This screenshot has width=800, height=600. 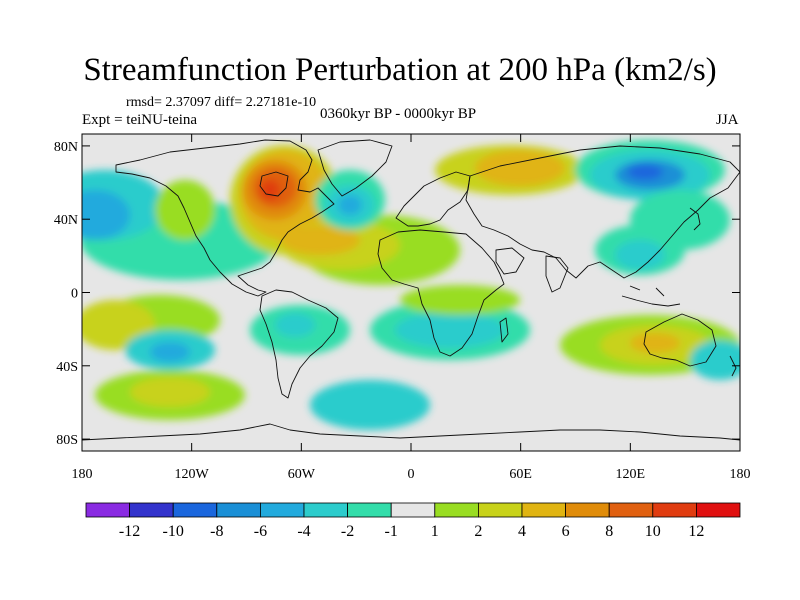 What do you see at coordinates (192, 474) in the screenshot?
I see `lon-tick-label: 120W` at bounding box center [192, 474].